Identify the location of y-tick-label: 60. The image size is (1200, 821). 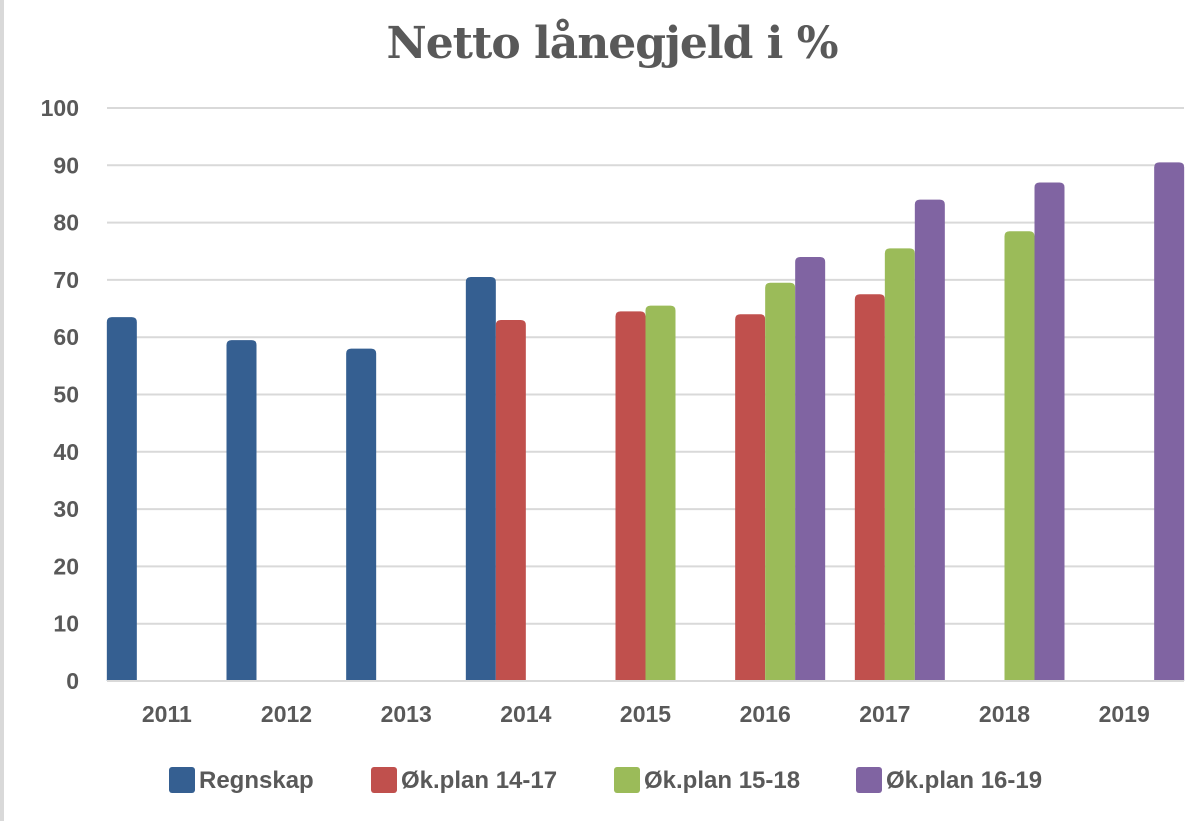
(66, 337).